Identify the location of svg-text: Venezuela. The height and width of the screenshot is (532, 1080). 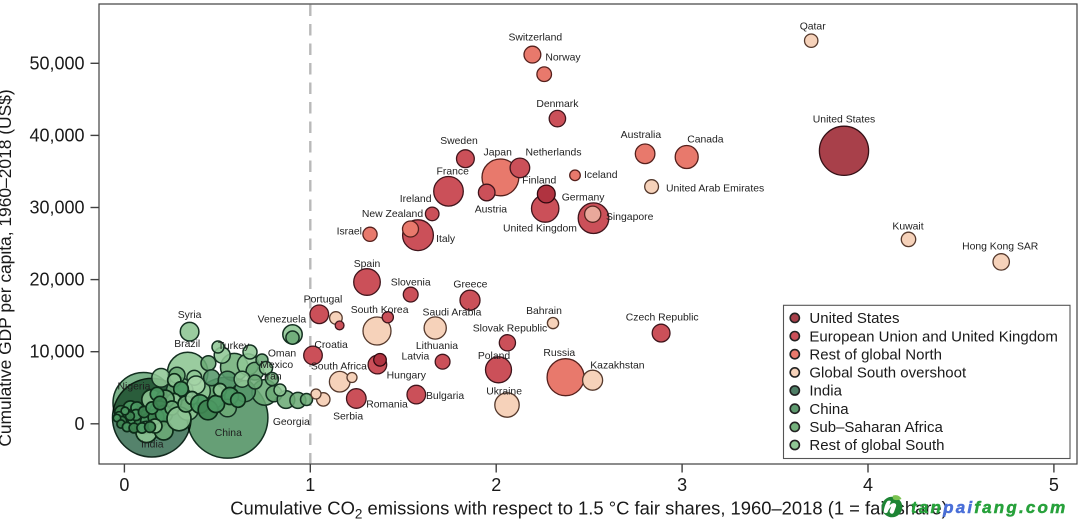
(282, 319).